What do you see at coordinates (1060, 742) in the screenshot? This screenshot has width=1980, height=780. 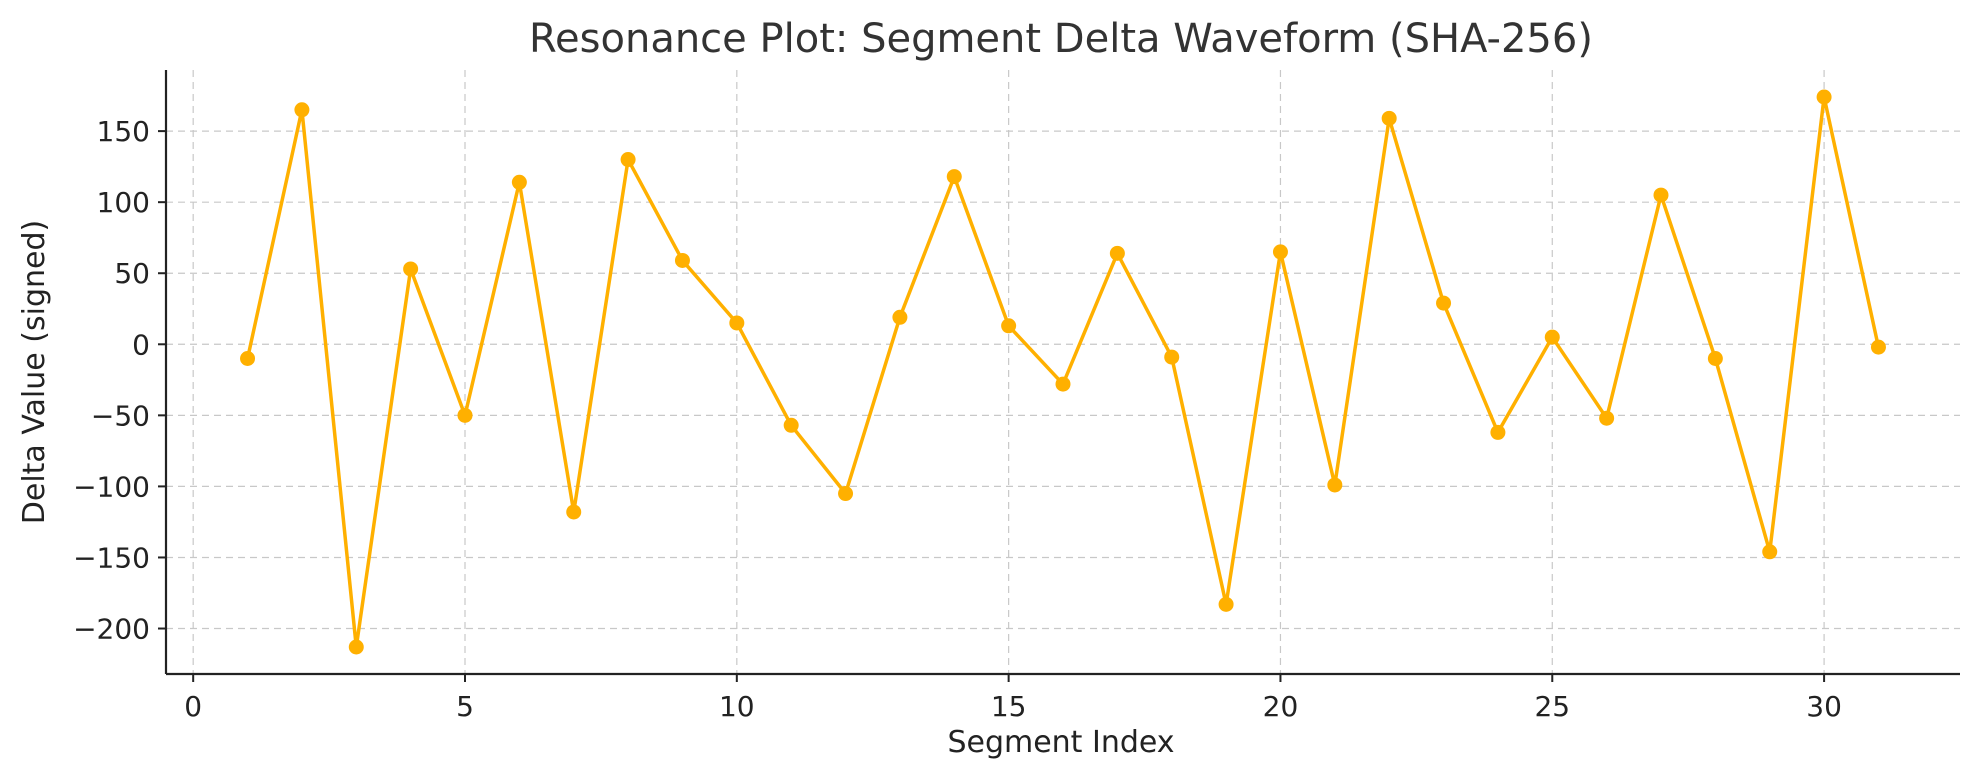 I see `x-axis-label: Segment Index` at bounding box center [1060, 742].